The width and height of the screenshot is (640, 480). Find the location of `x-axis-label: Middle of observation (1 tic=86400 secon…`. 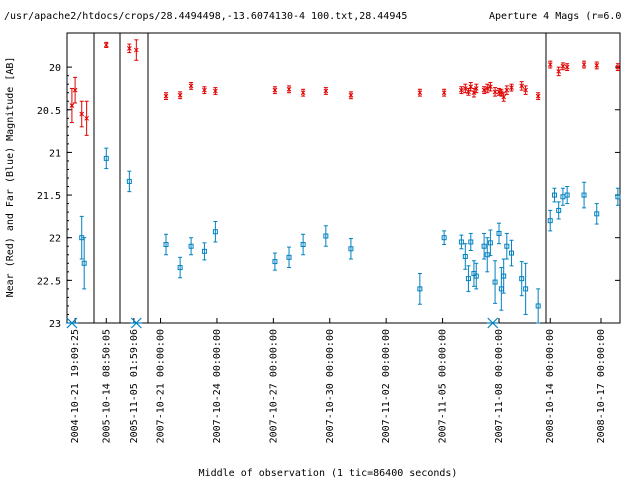

x-axis-label: Middle of observation (1 tic=86400 secon… is located at coordinates (328, 473).